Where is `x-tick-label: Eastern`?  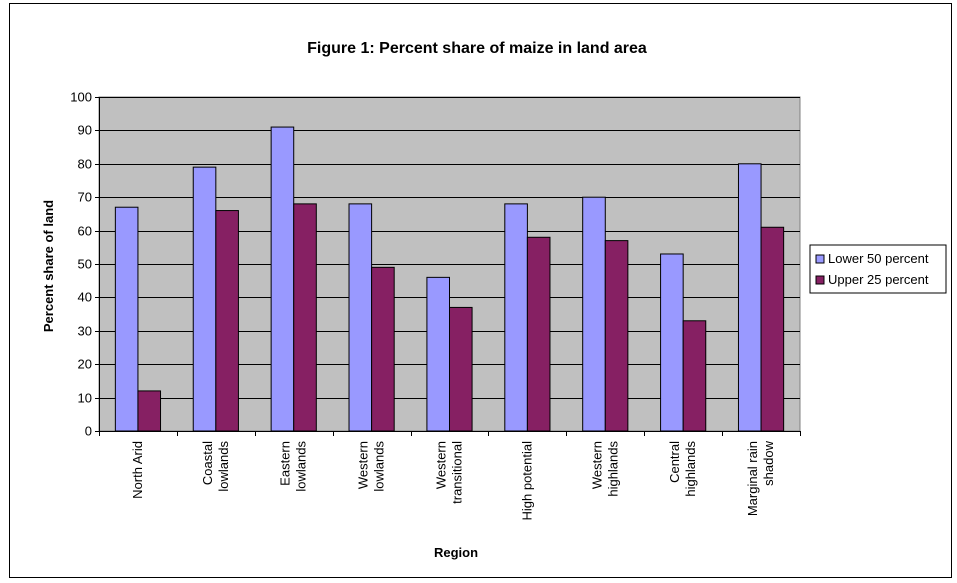
x-tick-label: Eastern is located at coordinates (285, 463).